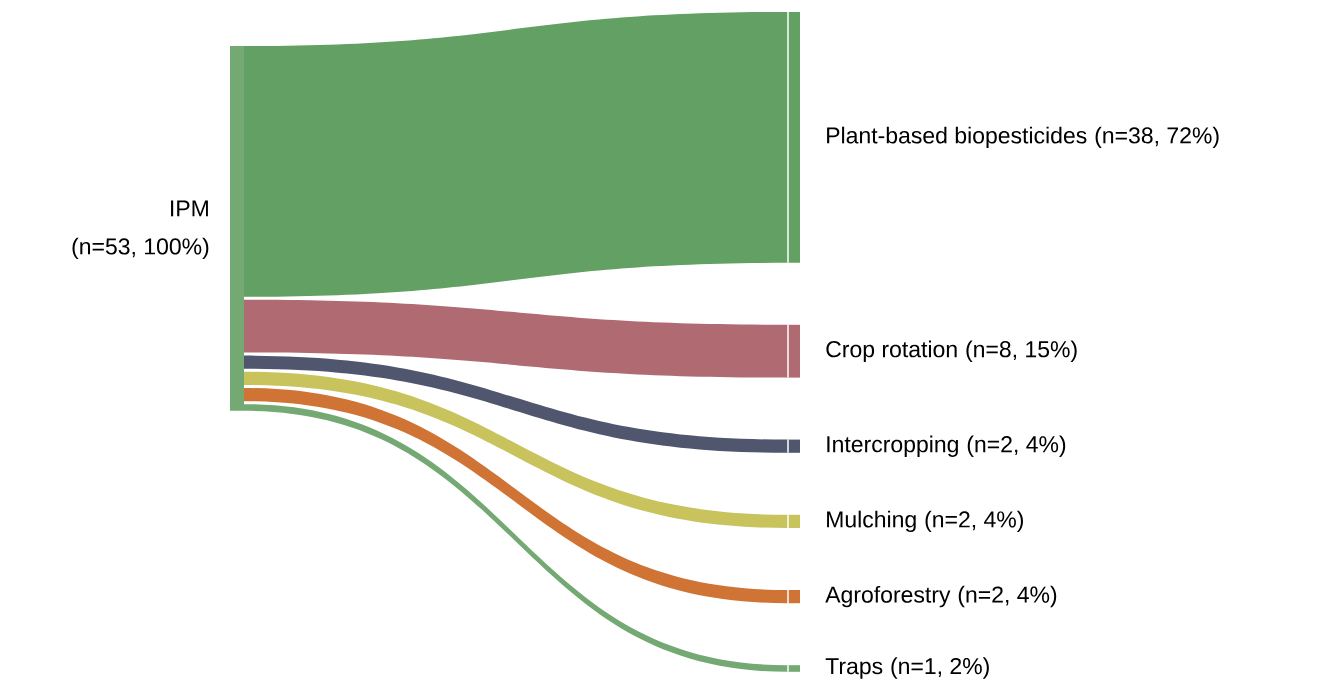  What do you see at coordinates (940, 668) in the screenshot?
I see `data-label: (n=1, 2%)` at bounding box center [940, 668].